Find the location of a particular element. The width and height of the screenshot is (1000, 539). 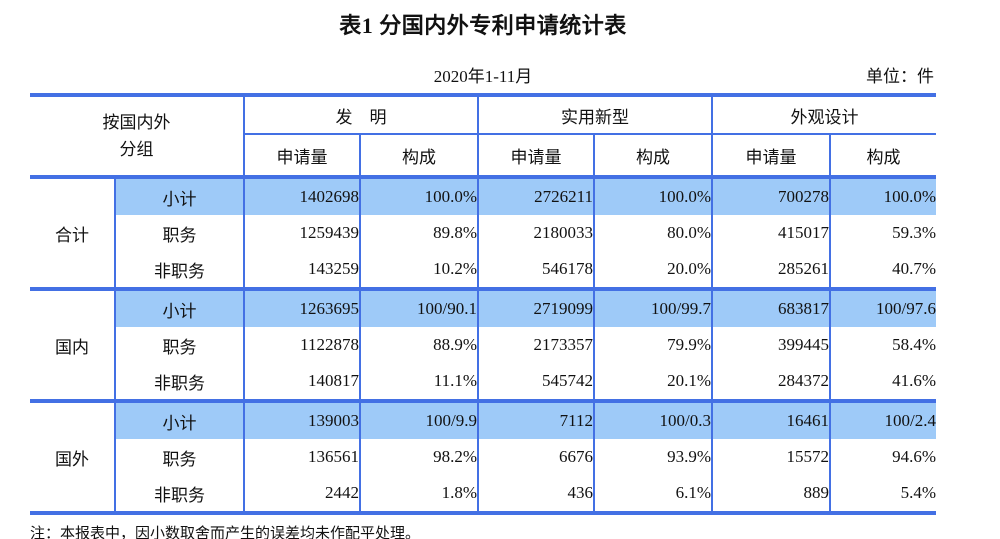

data-cell: 436 is located at coordinates (535, 495).